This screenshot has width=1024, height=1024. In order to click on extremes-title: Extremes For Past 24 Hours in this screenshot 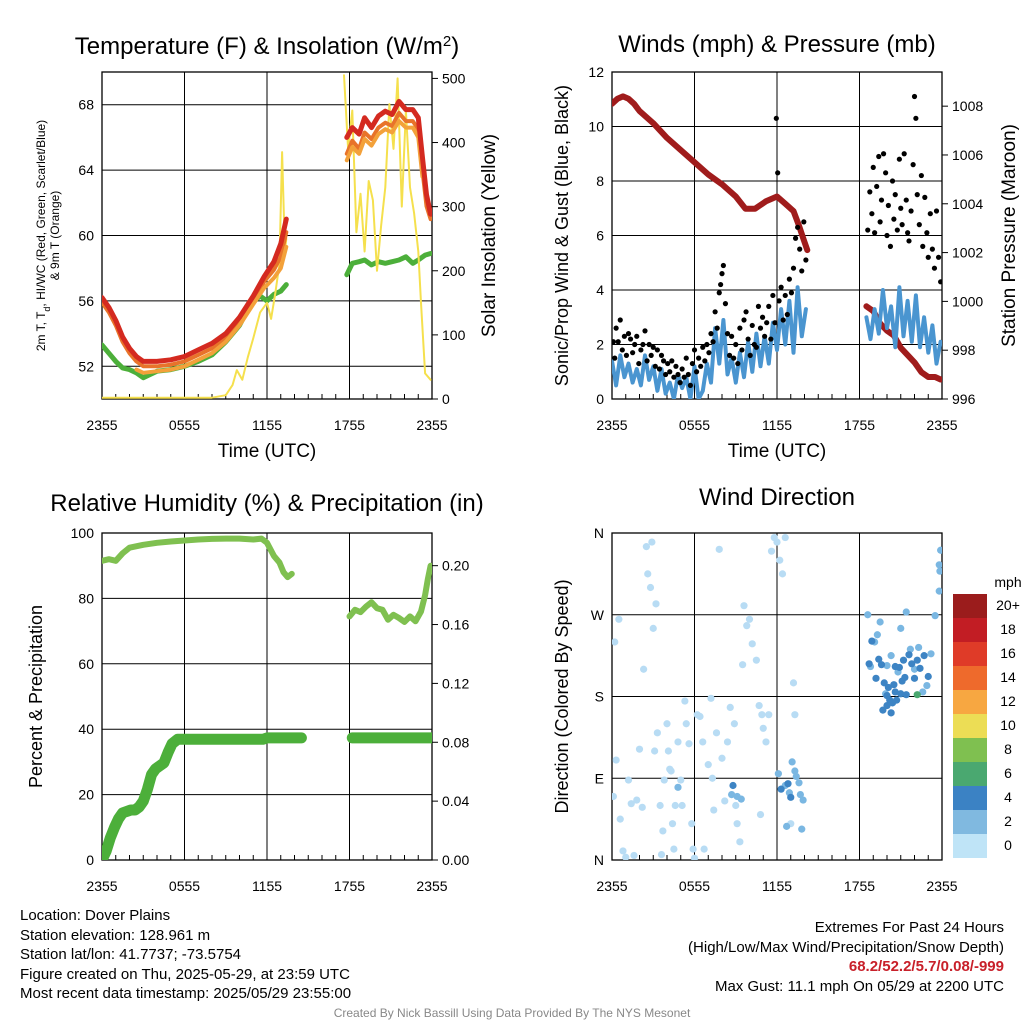, I will do `click(909, 927)`.